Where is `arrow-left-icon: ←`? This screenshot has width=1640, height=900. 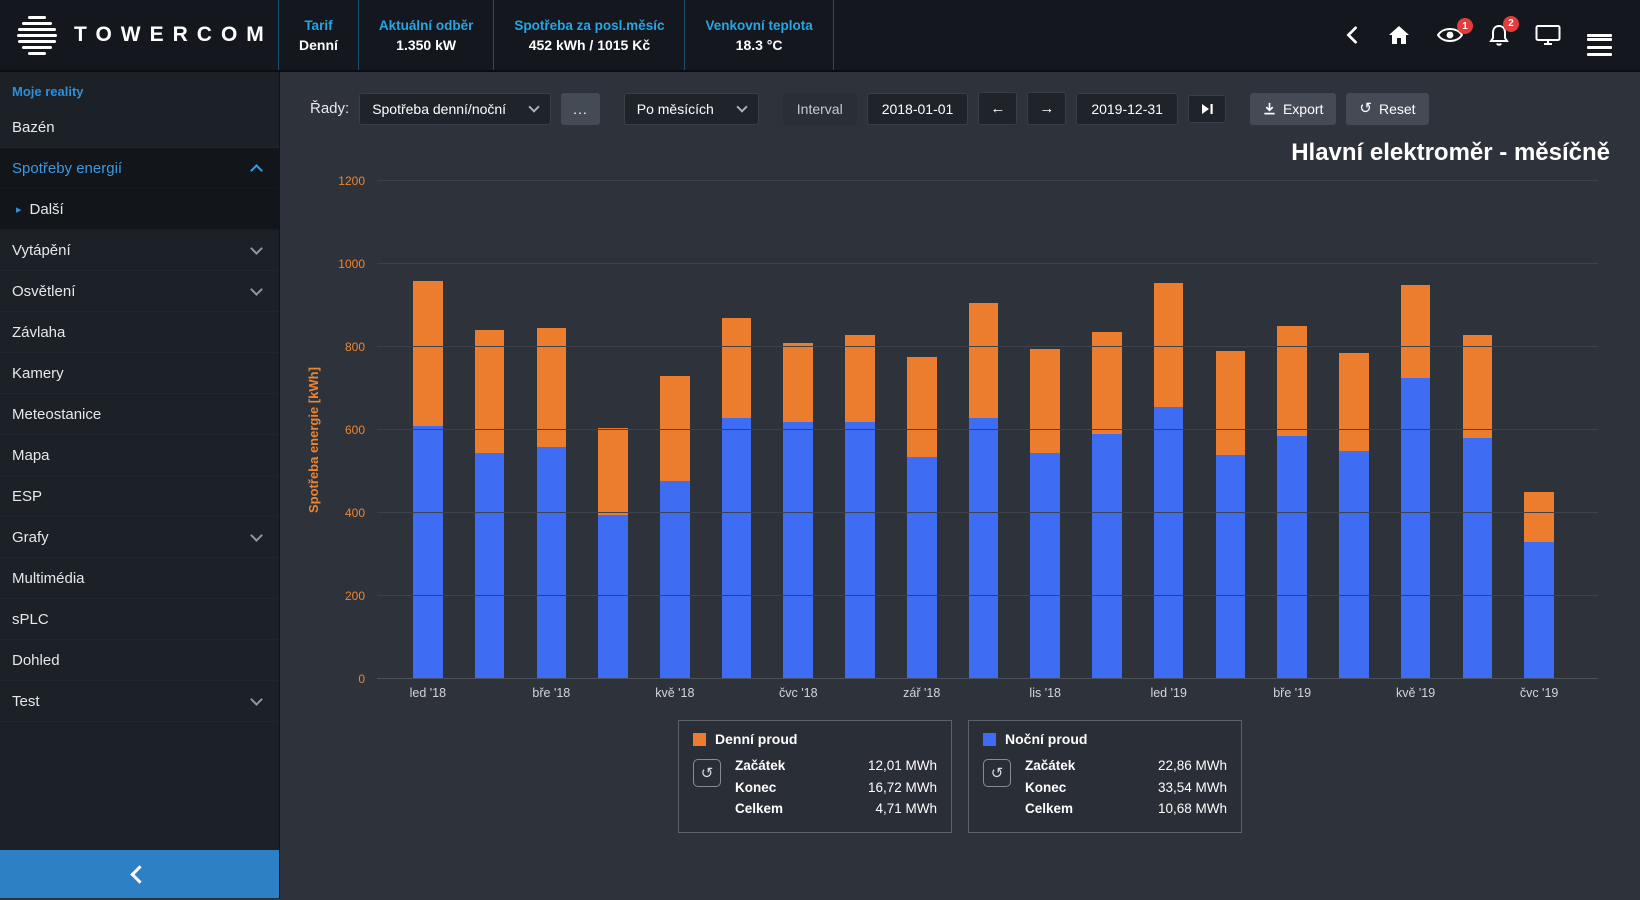 arrow-left-icon: ← is located at coordinates (998, 108).